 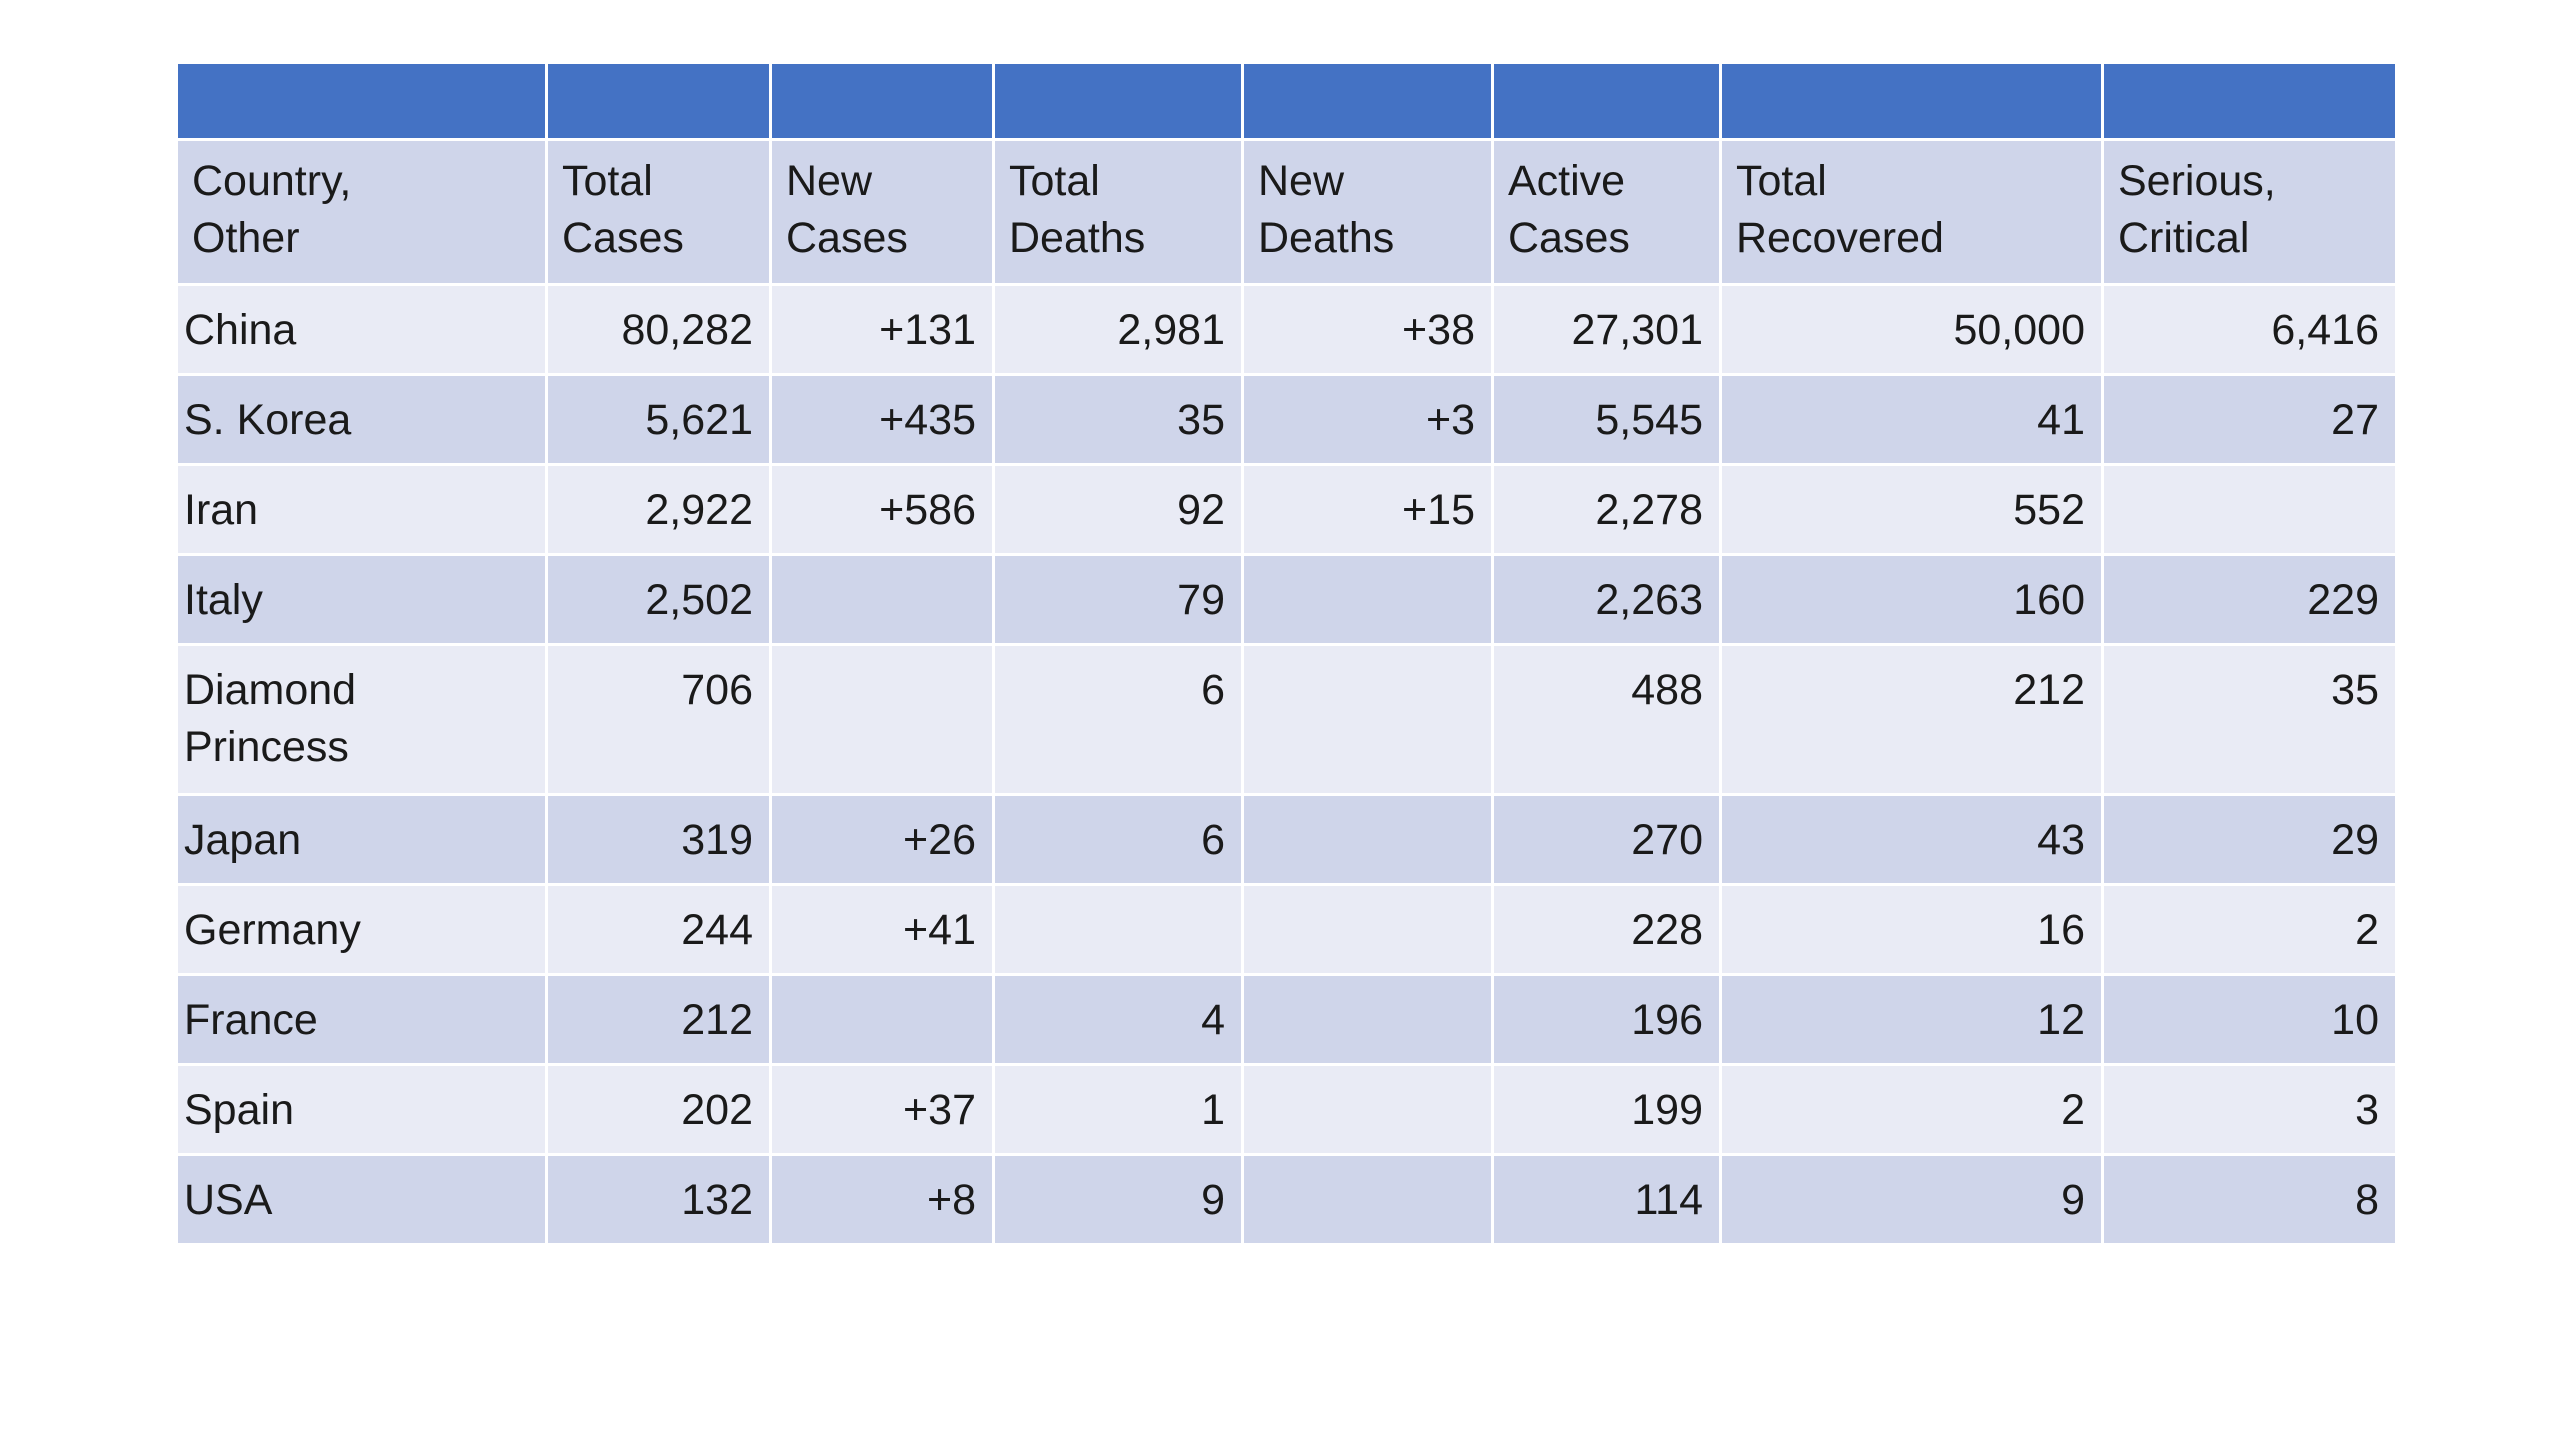 I want to click on cell-serious-critical: 3, so click(x=2249, y=1109).